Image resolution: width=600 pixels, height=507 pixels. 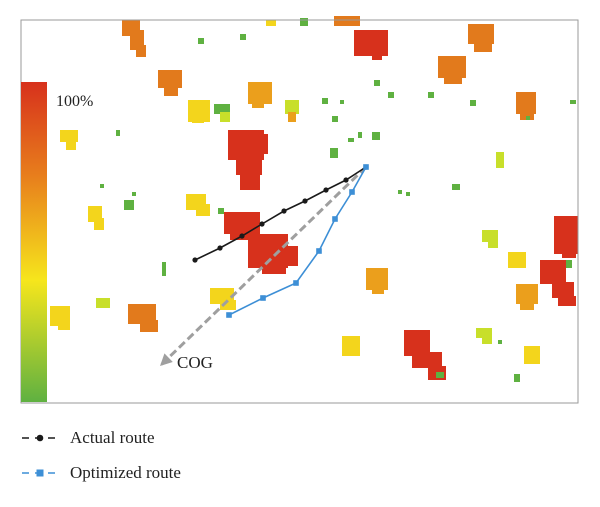 I want to click on colorbar, so click(x=34, y=242).